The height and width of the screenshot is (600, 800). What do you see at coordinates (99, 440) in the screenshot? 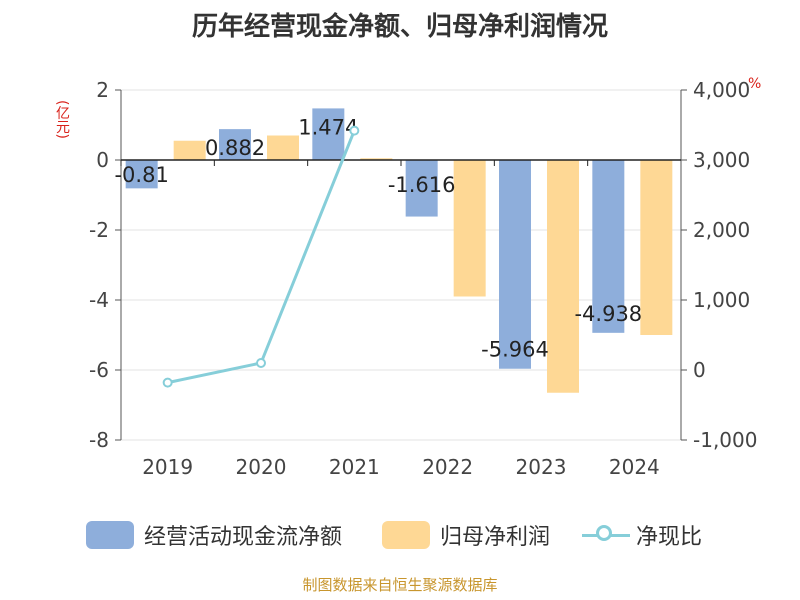
I see `left-tick-label: -8` at bounding box center [99, 440].